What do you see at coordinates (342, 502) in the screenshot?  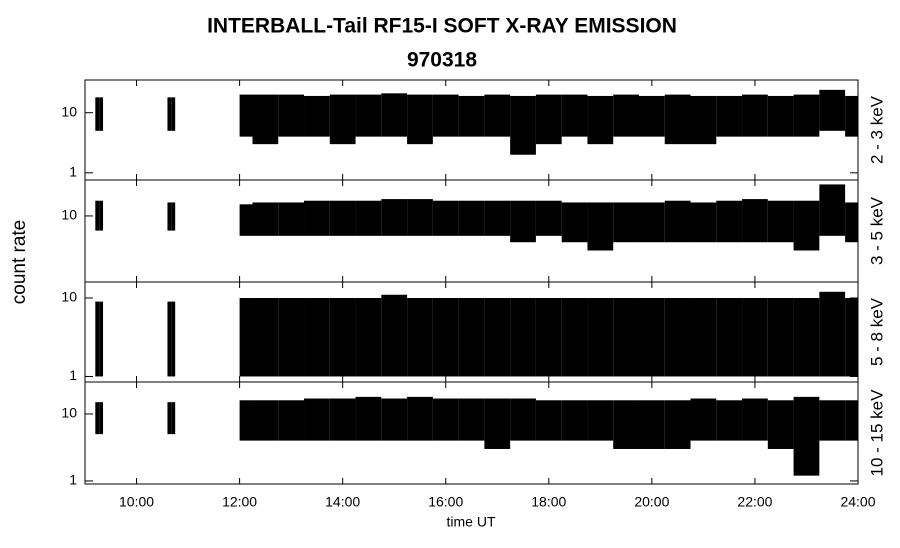 I see `x-tick-label: 14:00` at bounding box center [342, 502].